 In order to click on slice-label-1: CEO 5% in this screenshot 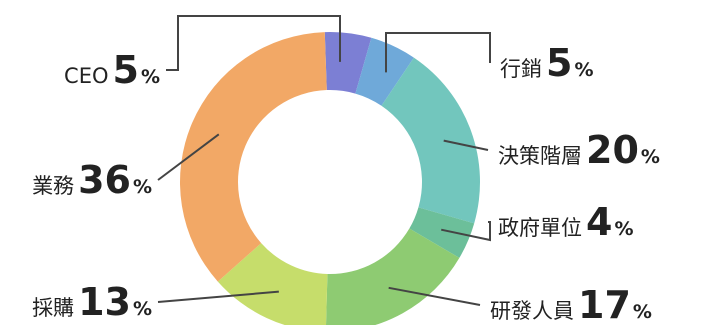, I will do `click(112, 70)`.